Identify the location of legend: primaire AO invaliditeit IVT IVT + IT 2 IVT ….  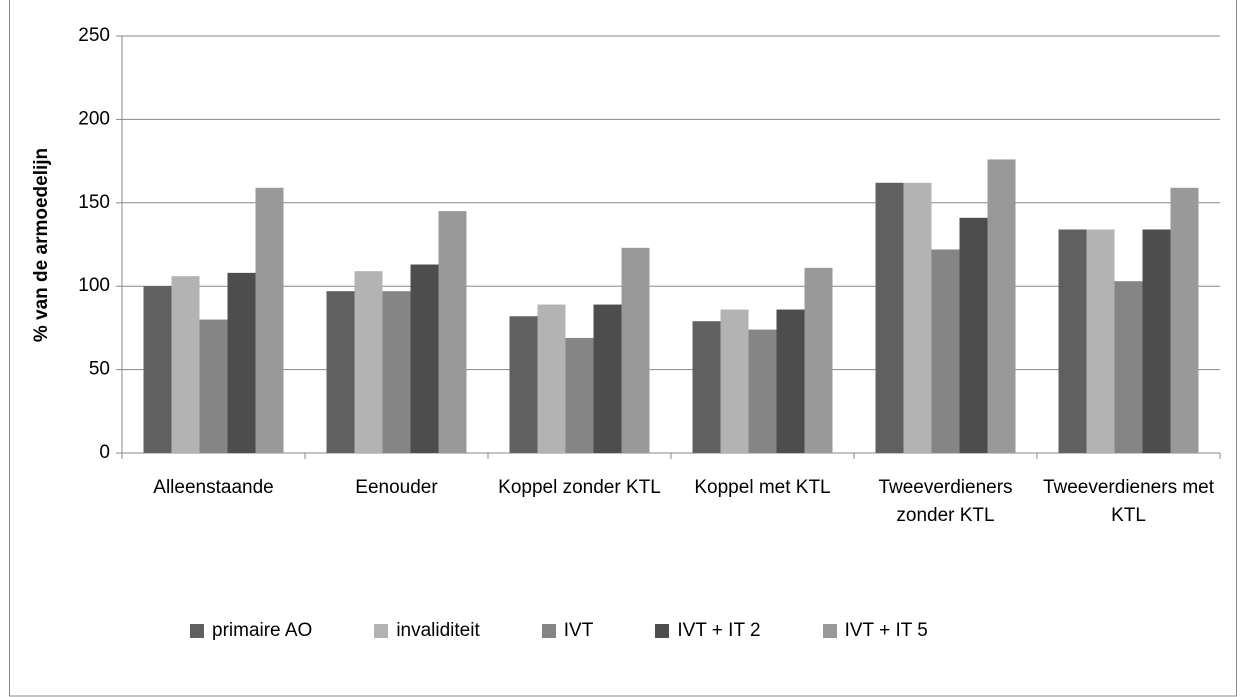
(590, 631).